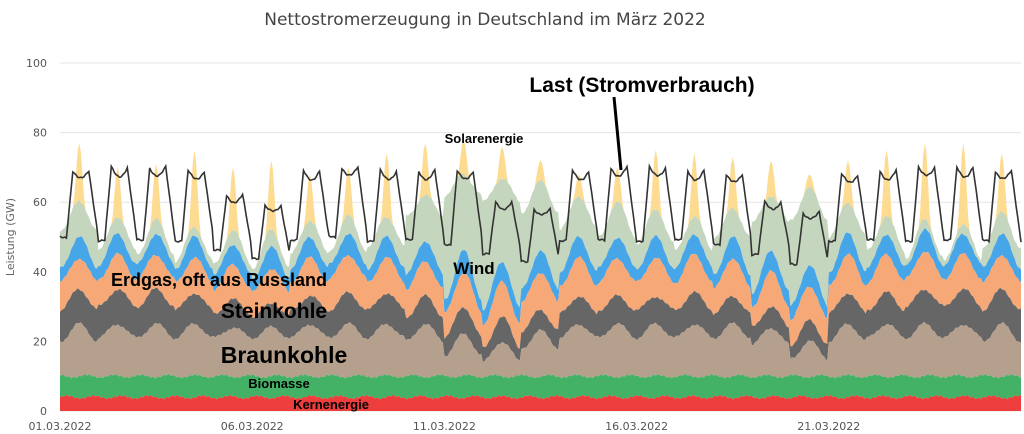 The image size is (1024, 434). Describe the element at coordinates (40, 133) in the screenshot. I see `y-tick-label: 80` at that location.